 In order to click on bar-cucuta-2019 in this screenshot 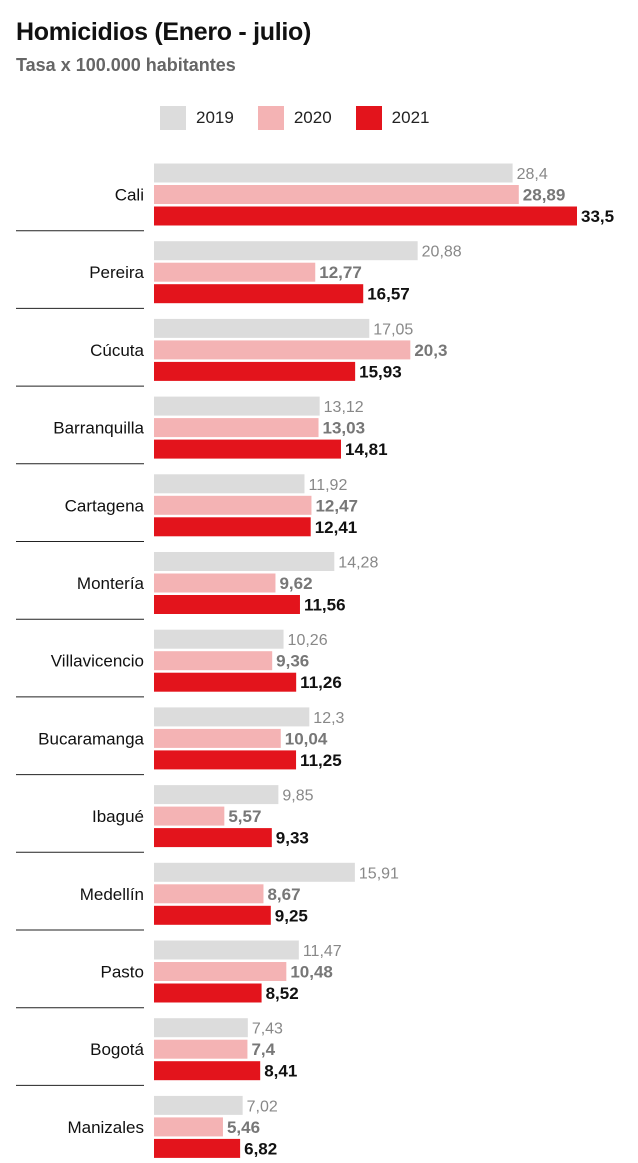, I will do `click(262, 328)`.